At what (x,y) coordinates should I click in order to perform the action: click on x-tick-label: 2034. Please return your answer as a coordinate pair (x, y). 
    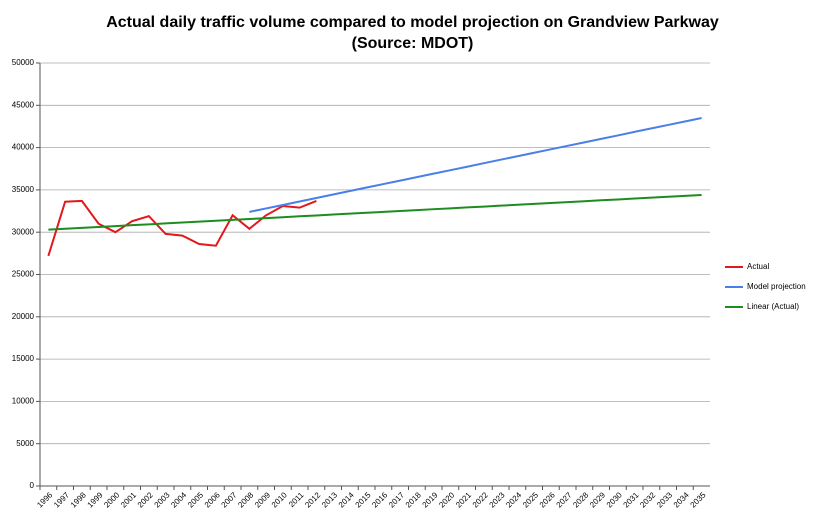
    Looking at the image, I should click on (681, 499).